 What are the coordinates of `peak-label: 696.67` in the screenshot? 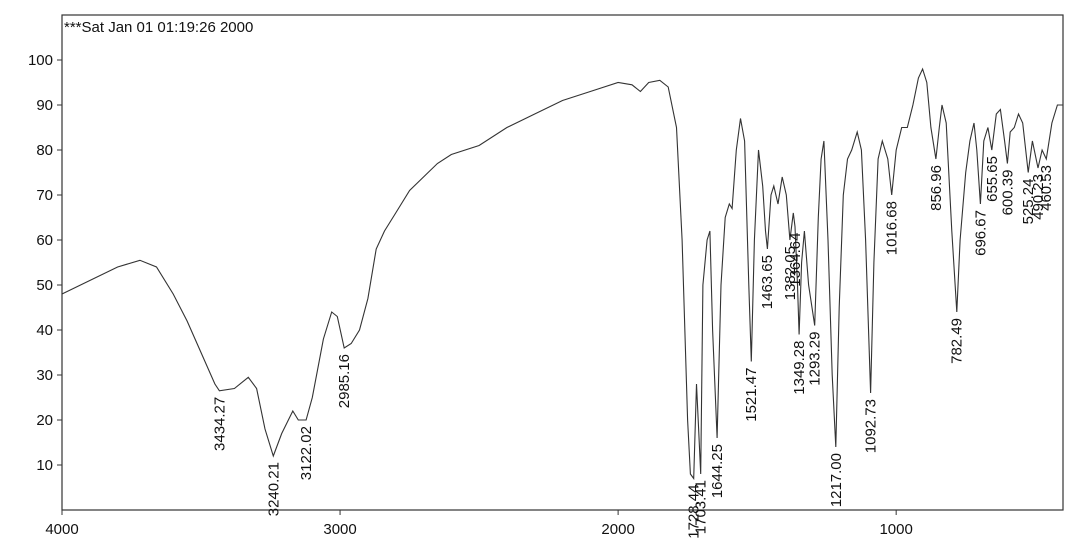 It's located at (981, 233).